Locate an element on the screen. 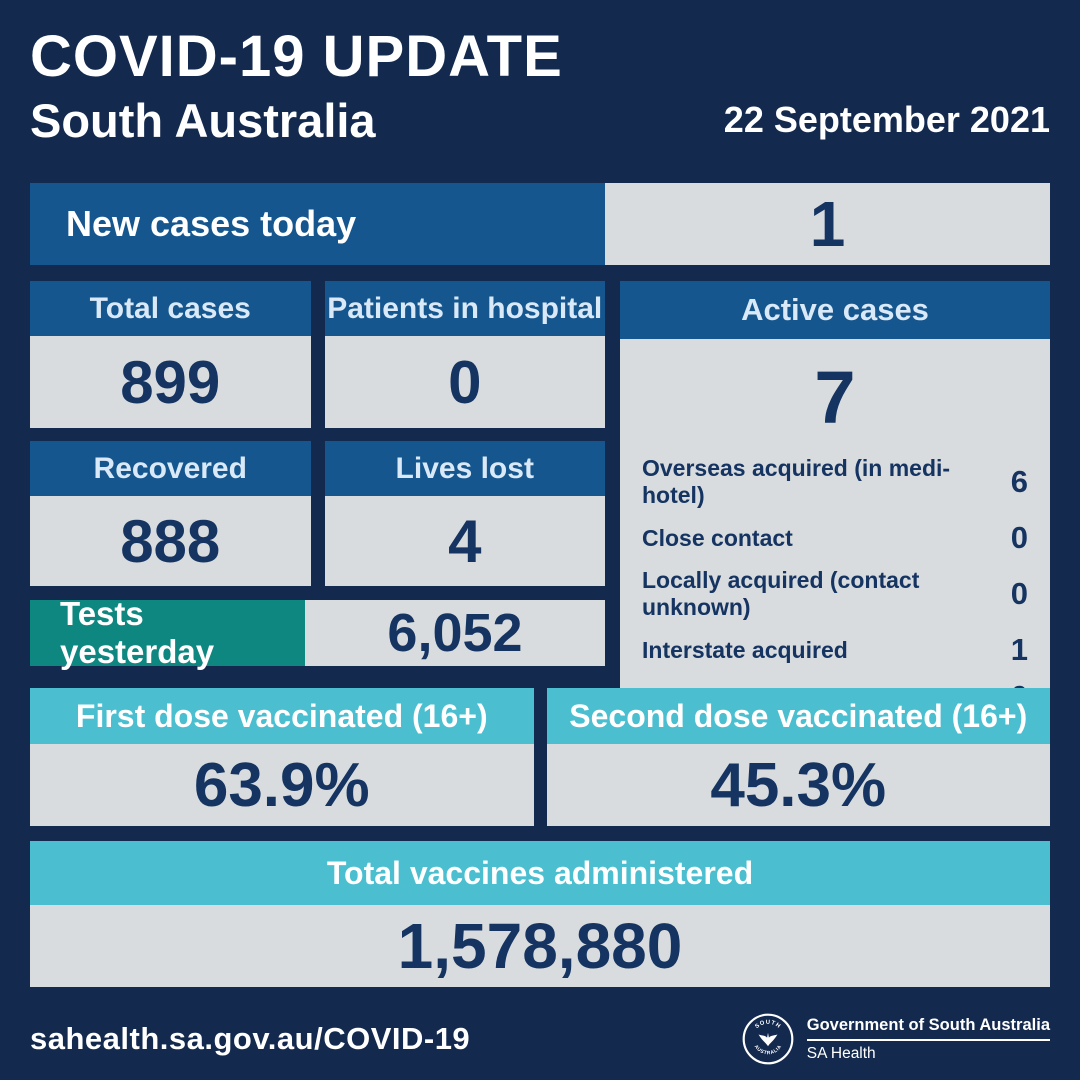 This screenshot has height=1080, width=1080. second-dose-value: 45.3% is located at coordinates (798, 785).